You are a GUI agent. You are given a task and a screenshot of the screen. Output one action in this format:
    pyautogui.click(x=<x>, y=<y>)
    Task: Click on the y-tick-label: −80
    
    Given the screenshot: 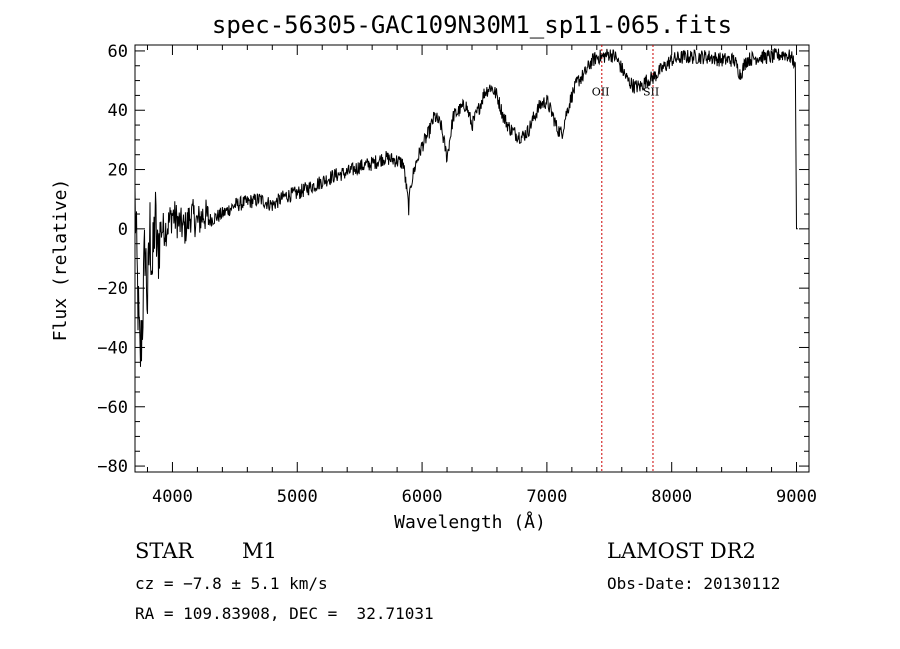 What is the action you would take?
    pyautogui.click(x=112, y=467)
    